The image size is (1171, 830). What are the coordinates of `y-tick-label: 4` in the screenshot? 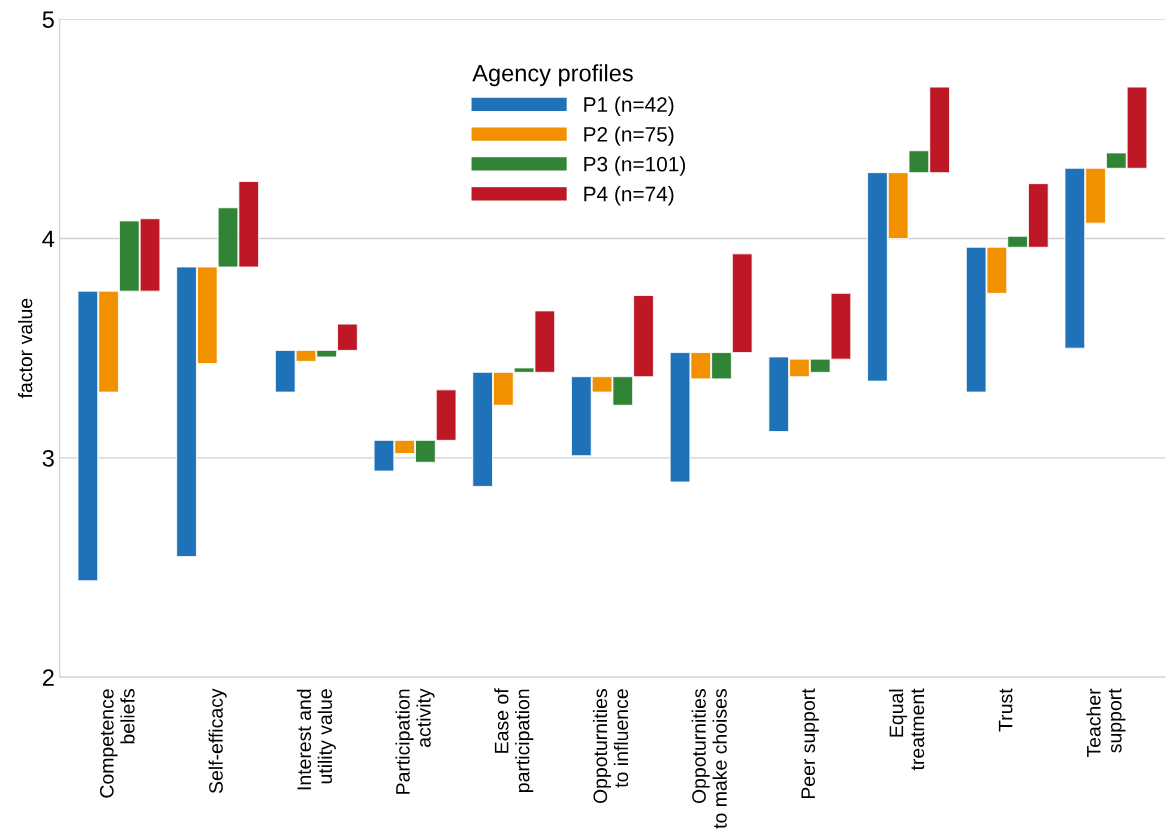 It's located at (48, 239).